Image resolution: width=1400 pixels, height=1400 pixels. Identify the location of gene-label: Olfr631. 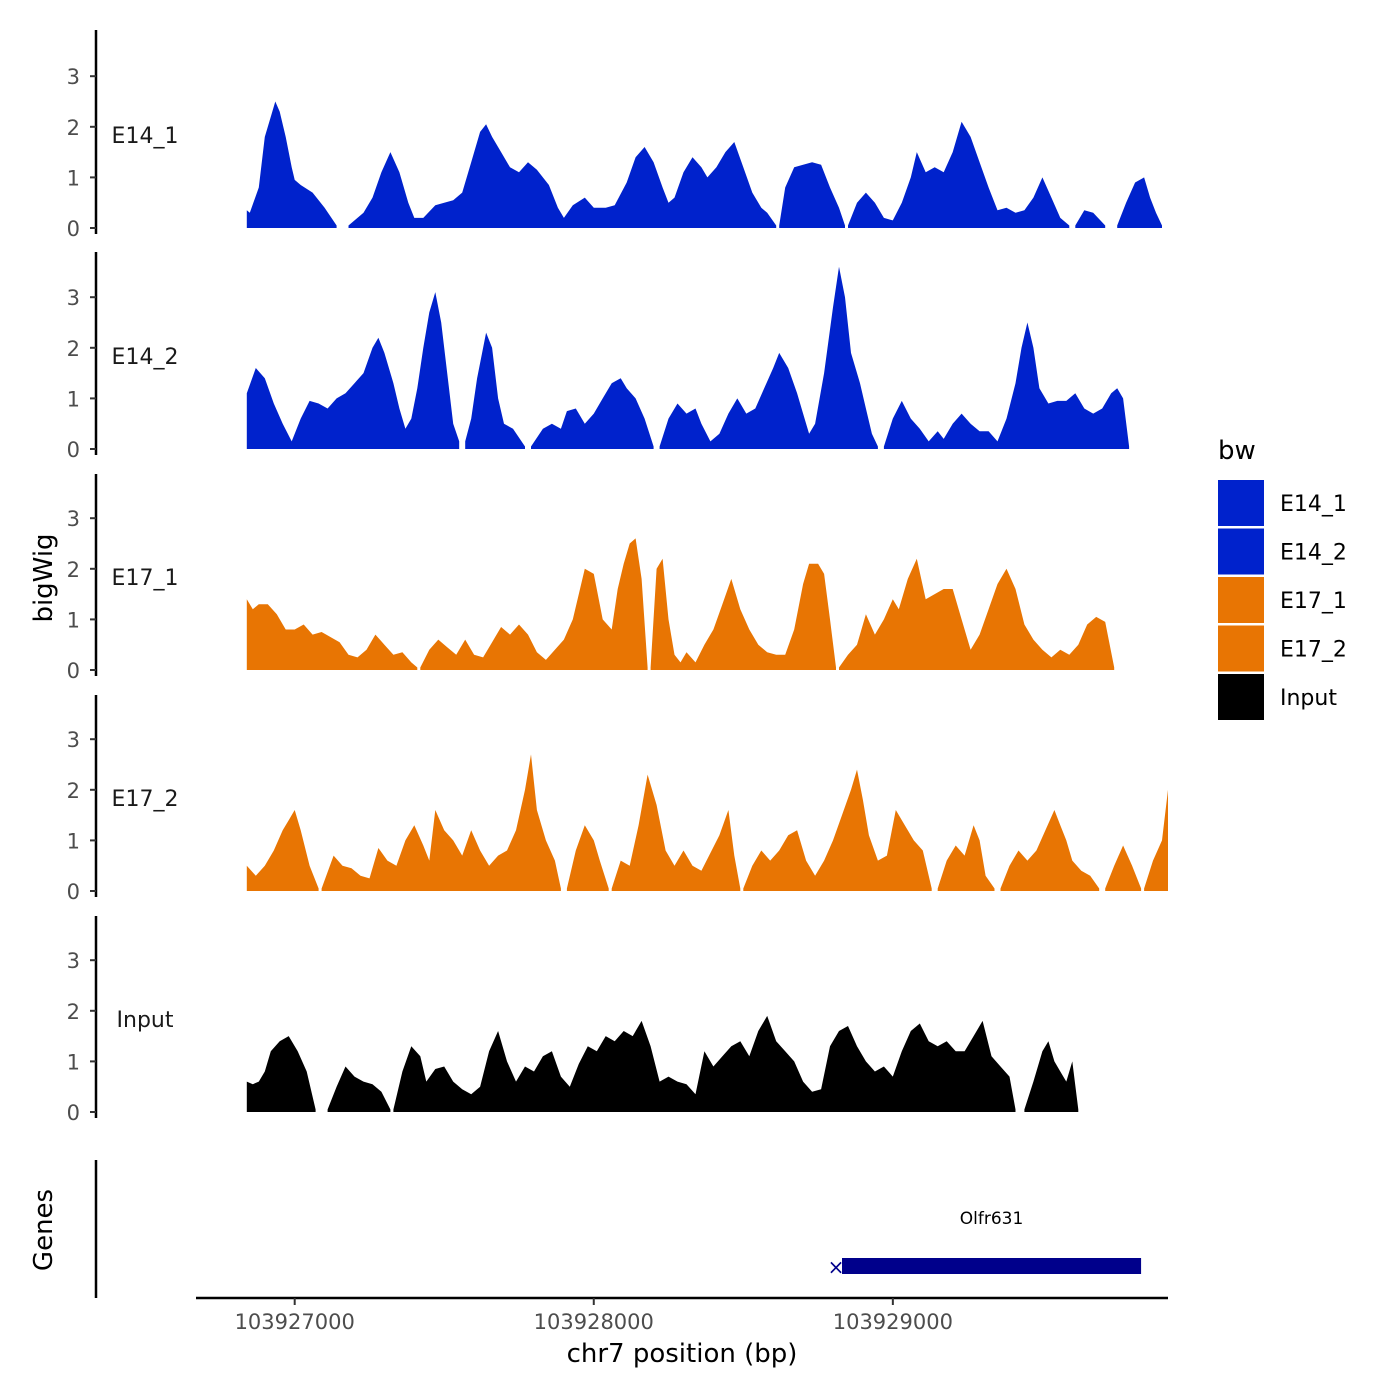
(992, 1219).